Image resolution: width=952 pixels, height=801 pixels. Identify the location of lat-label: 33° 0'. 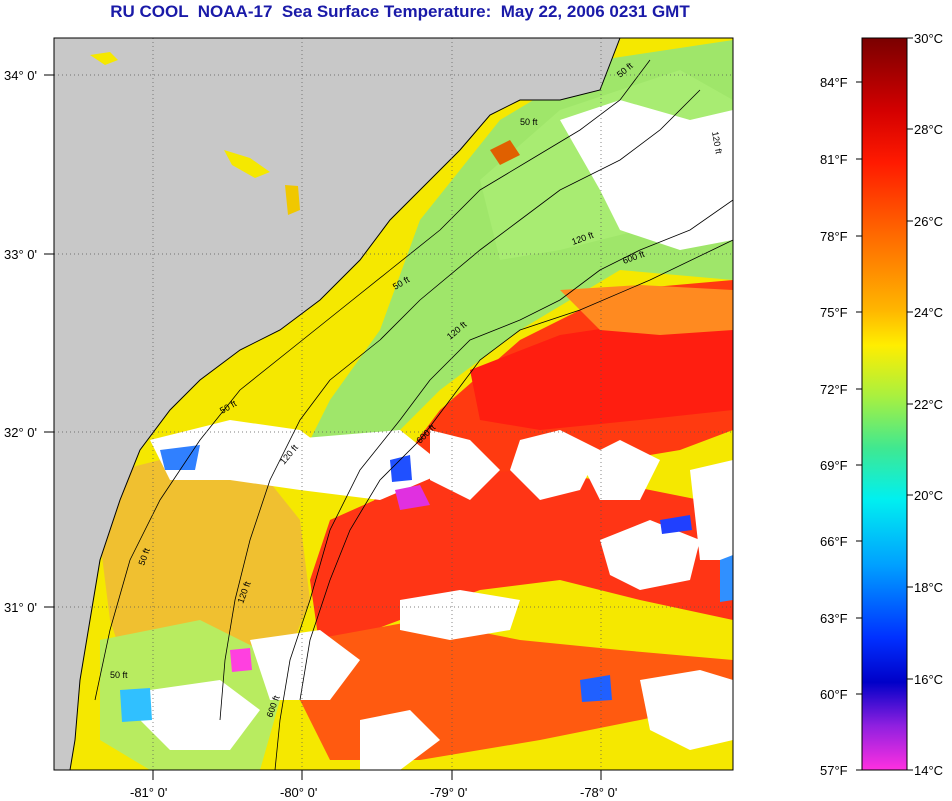
(20, 254).